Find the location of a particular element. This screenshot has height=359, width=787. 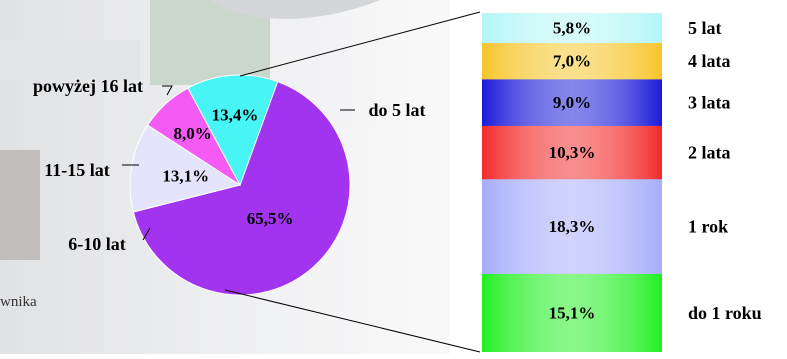

bar-value-label-5-lat: 5,8% is located at coordinates (572, 28).